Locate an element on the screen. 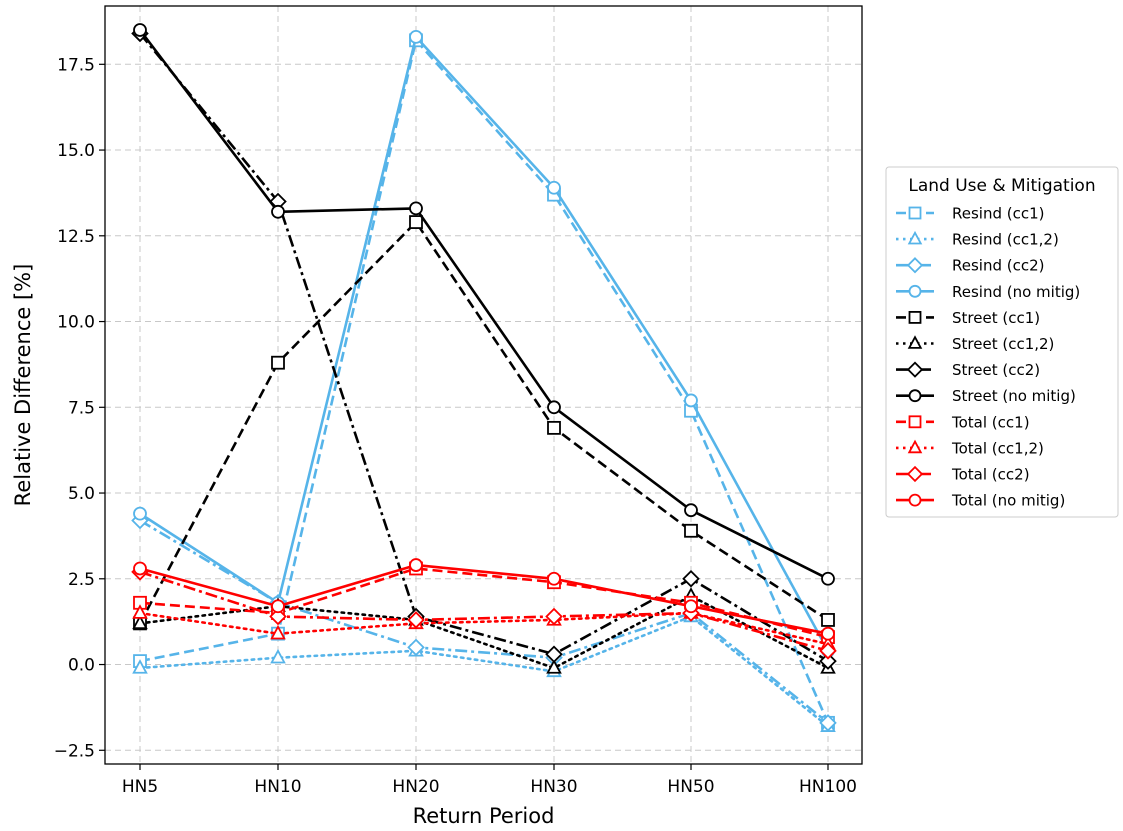  x-axis-label: Return Period is located at coordinates (484, 816).